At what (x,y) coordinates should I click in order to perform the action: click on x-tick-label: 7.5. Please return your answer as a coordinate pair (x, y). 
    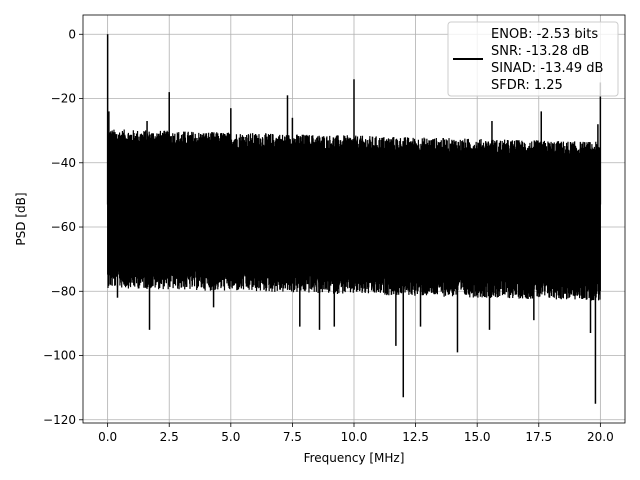
    Looking at the image, I should click on (292, 437).